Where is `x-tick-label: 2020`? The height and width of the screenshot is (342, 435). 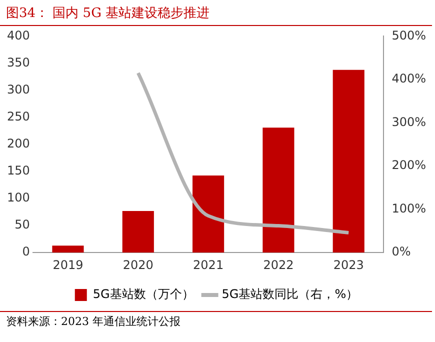
x-tick-label: 2020 is located at coordinates (138, 265).